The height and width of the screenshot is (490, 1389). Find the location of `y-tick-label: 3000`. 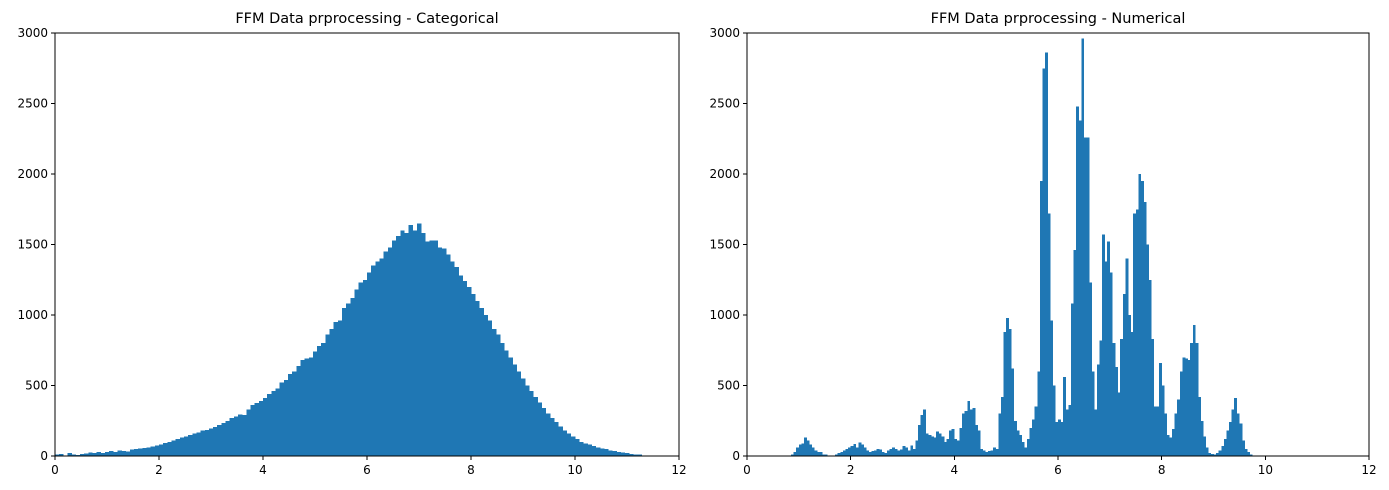

y-tick-label: 3000 is located at coordinates (32, 33).